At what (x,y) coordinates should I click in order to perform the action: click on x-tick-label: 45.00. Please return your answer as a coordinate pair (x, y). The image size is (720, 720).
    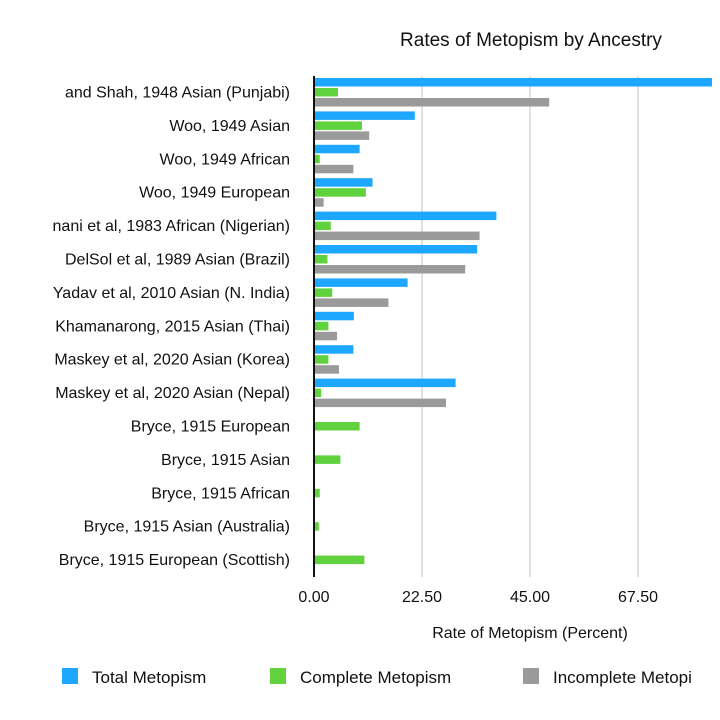
    Looking at the image, I should click on (530, 597).